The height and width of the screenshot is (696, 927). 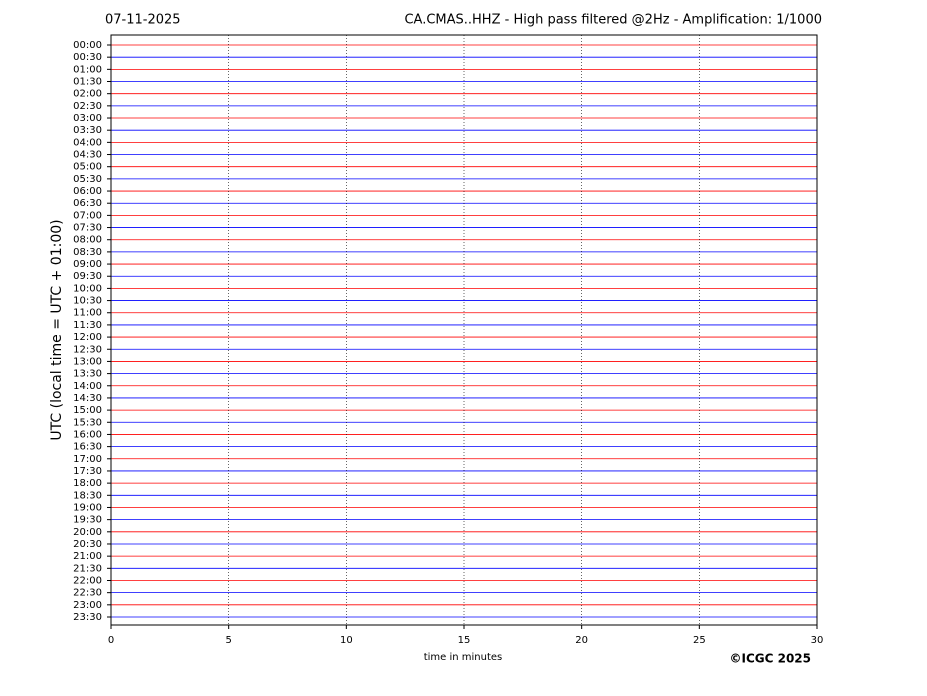 What do you see at coordinates (87, 276) in the screenshot?
I see `y-tick-label: 09:30` at bounding box center [87, 276].